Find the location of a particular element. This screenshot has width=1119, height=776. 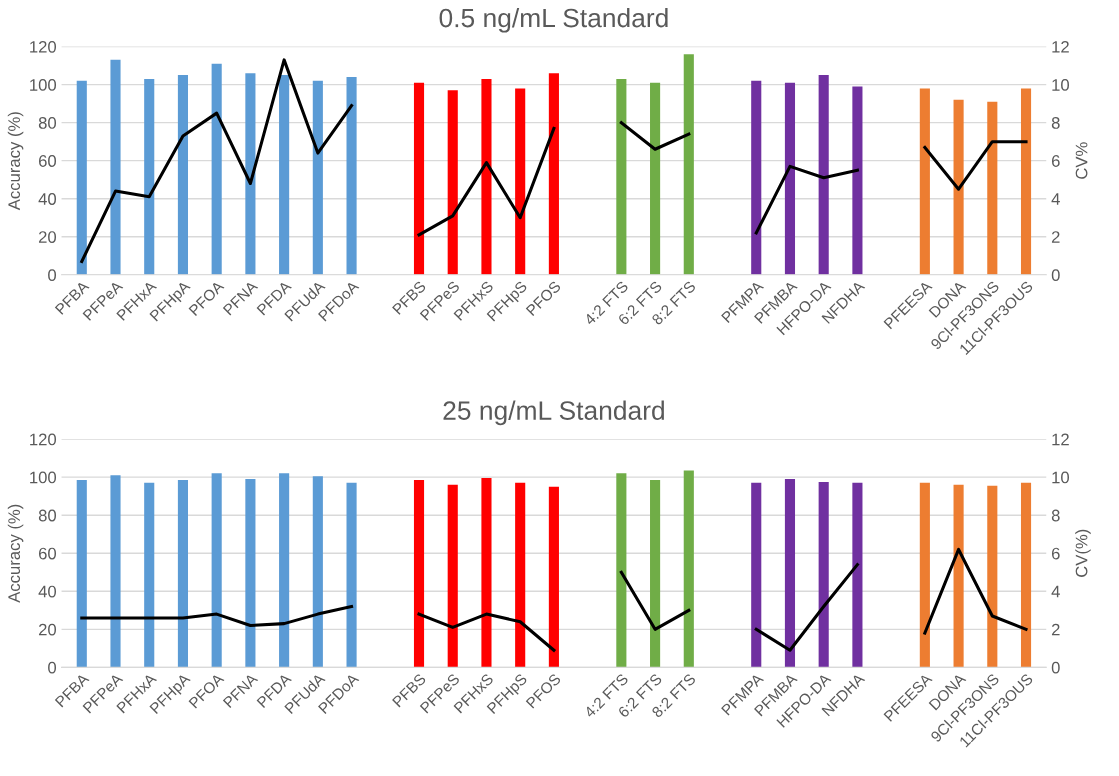

chart-title: 25 ng/mL Standard is located at coordinates (553, 413).